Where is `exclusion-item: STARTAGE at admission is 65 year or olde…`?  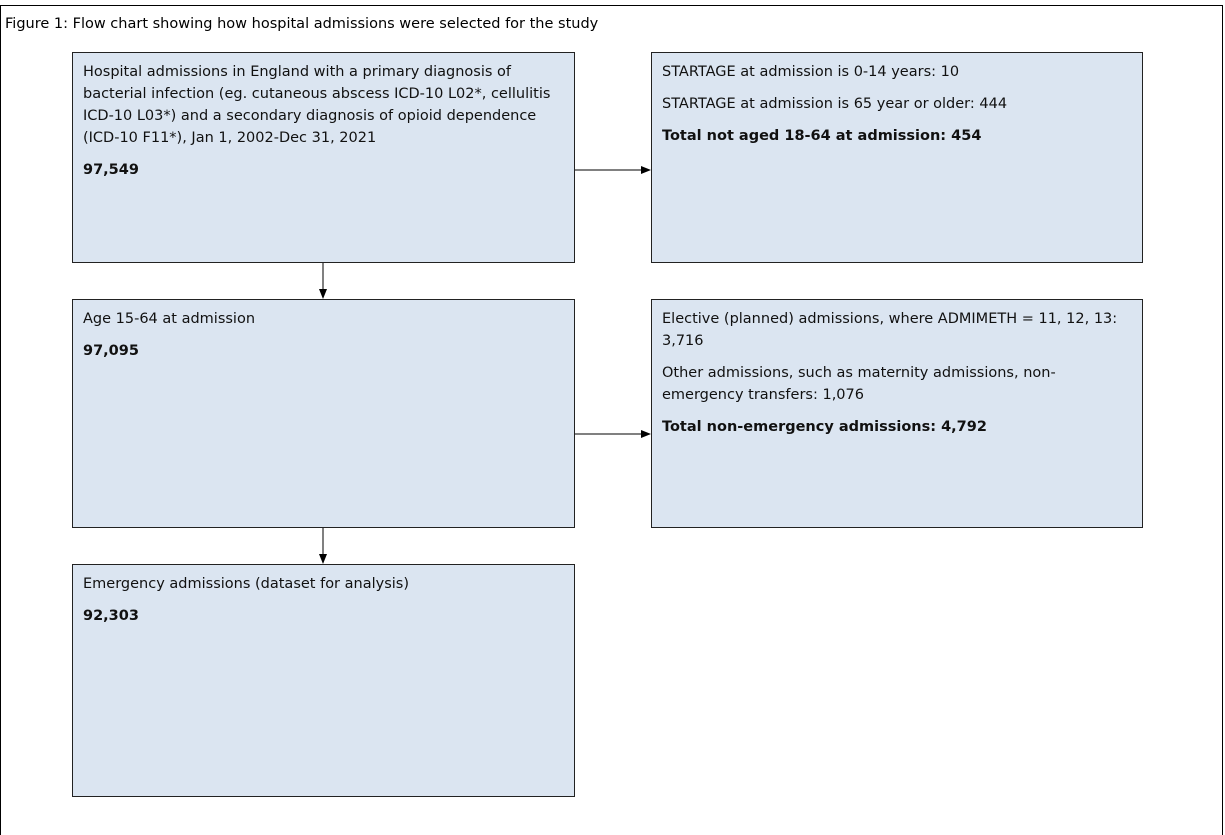 exclusion-item: STARTAGE at admission is 65 year or olde… is located at coordinates (835, 104).